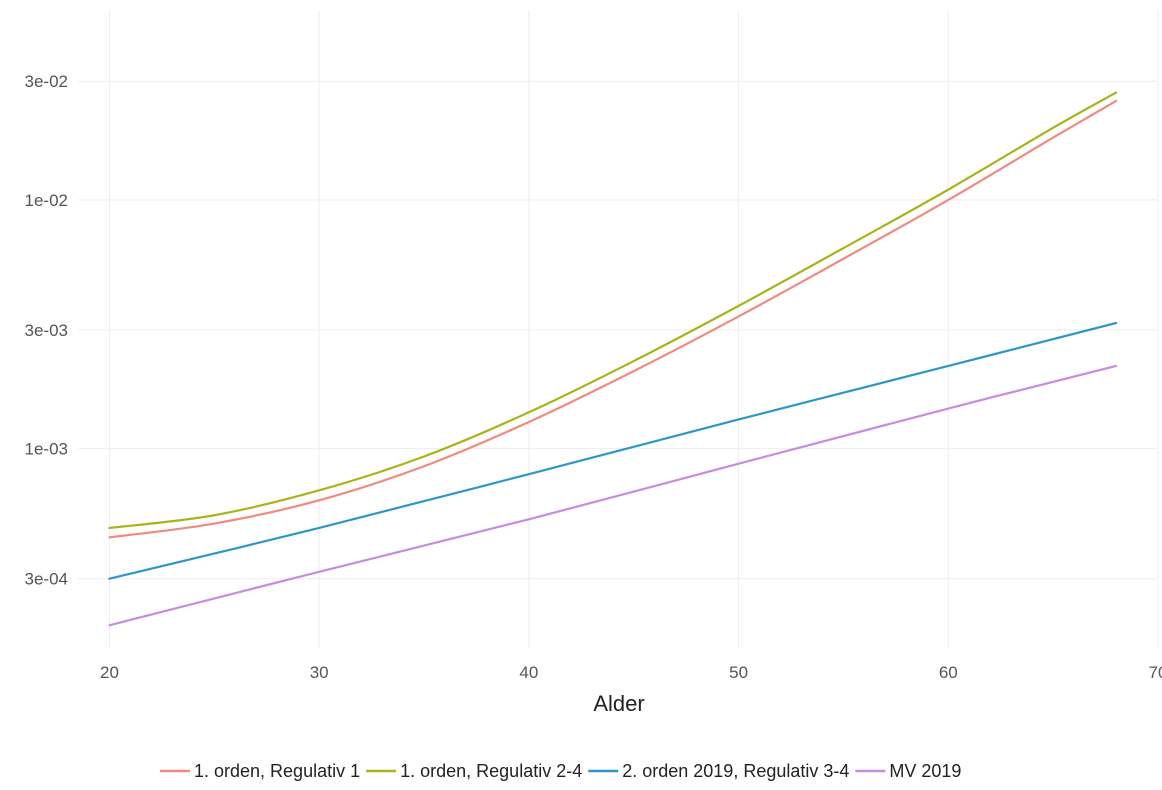 This screenshot has width=1162, height=790. What do you see at coordinates (277, 771) in the screenshot?
I see `legend-label: 1. orden, Regulativ 1` at bounding box center [277, 771].